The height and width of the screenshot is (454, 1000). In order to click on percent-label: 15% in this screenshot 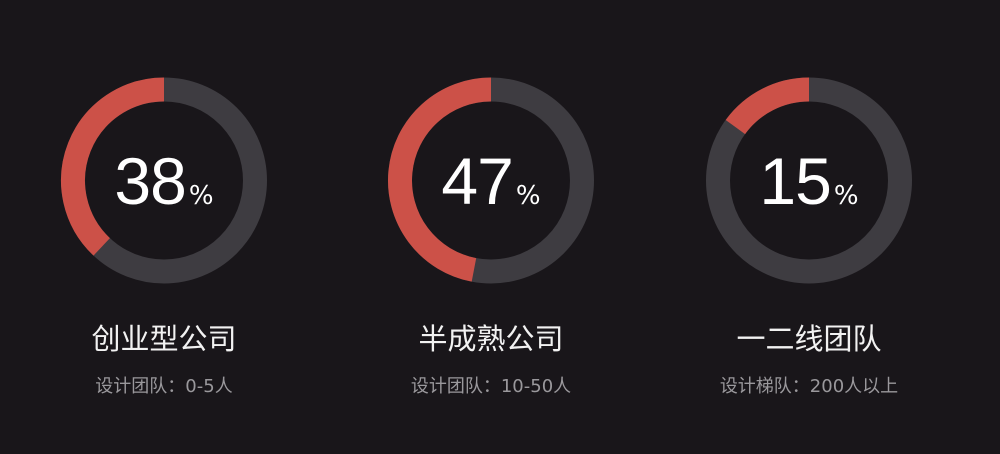, I will do `click(809, 181)`.